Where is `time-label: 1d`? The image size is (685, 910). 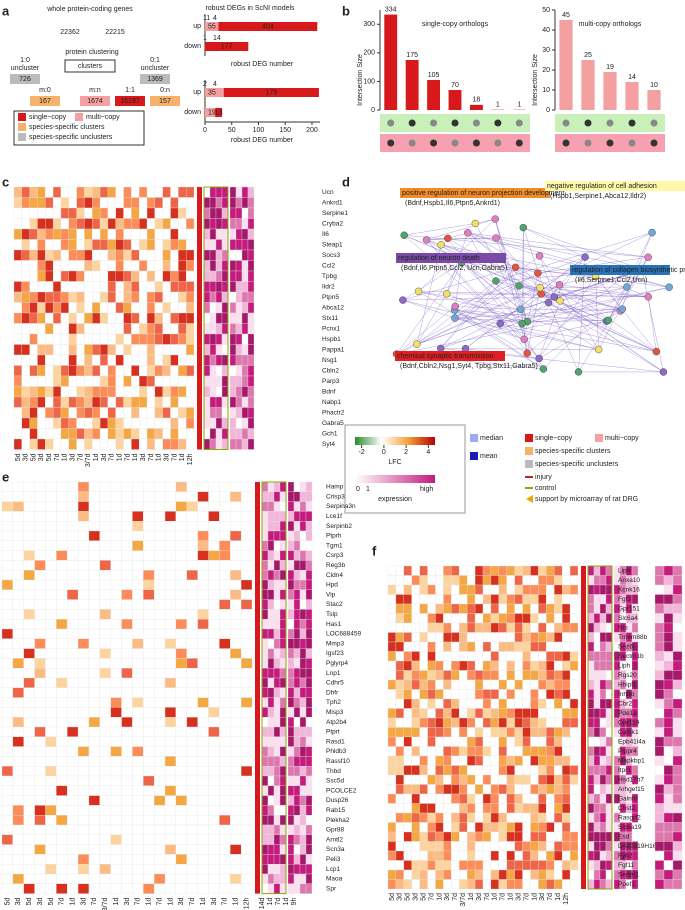 time-label: 1d is located at coordinates (236, 902).